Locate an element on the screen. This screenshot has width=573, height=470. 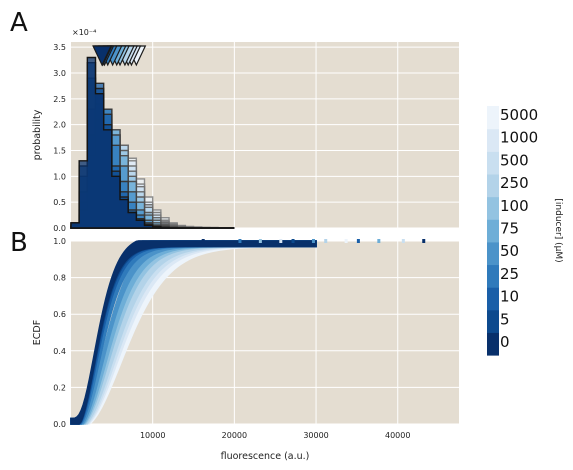
ecdf-y-tick-label: 1.0 is located at coordinates (59, 241).